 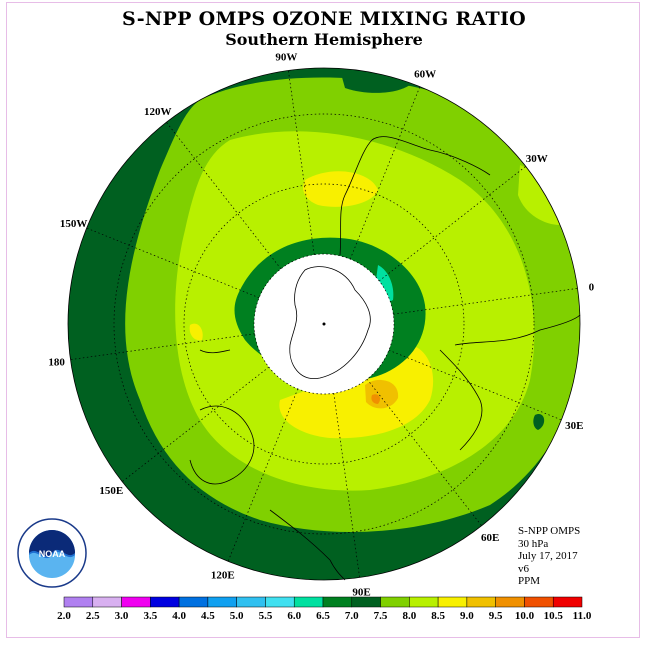 I want to click on longitude-label: 0, so click(x=592, y=287).